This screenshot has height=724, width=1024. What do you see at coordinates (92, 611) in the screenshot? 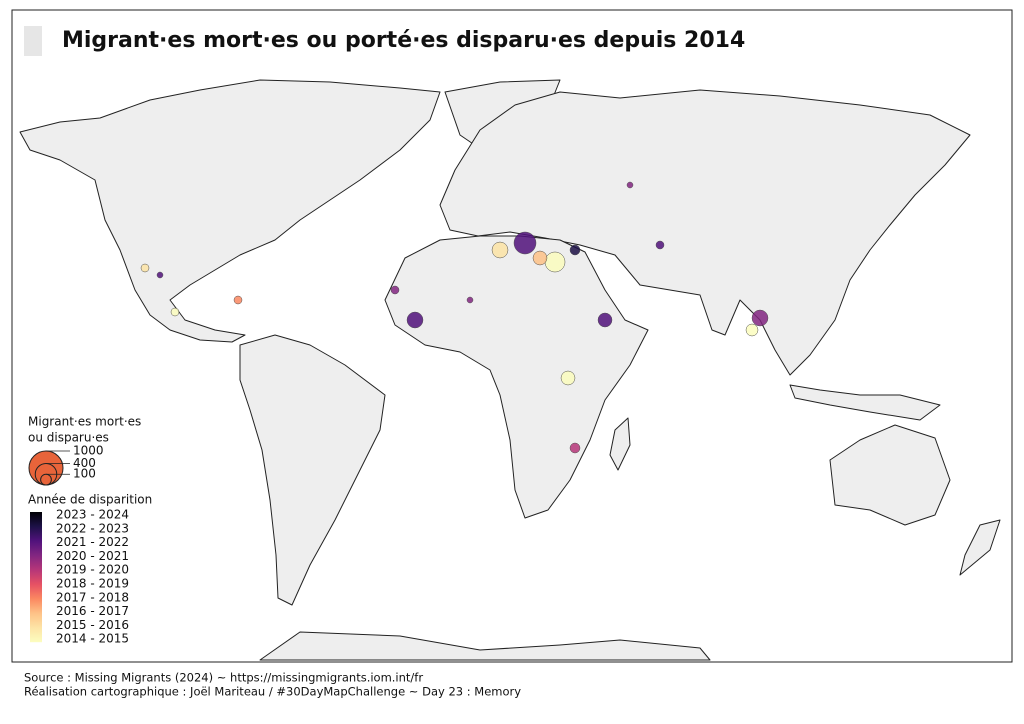
I see `color-legend-label: 2016 - 2017` at bounding box center [92, 611].